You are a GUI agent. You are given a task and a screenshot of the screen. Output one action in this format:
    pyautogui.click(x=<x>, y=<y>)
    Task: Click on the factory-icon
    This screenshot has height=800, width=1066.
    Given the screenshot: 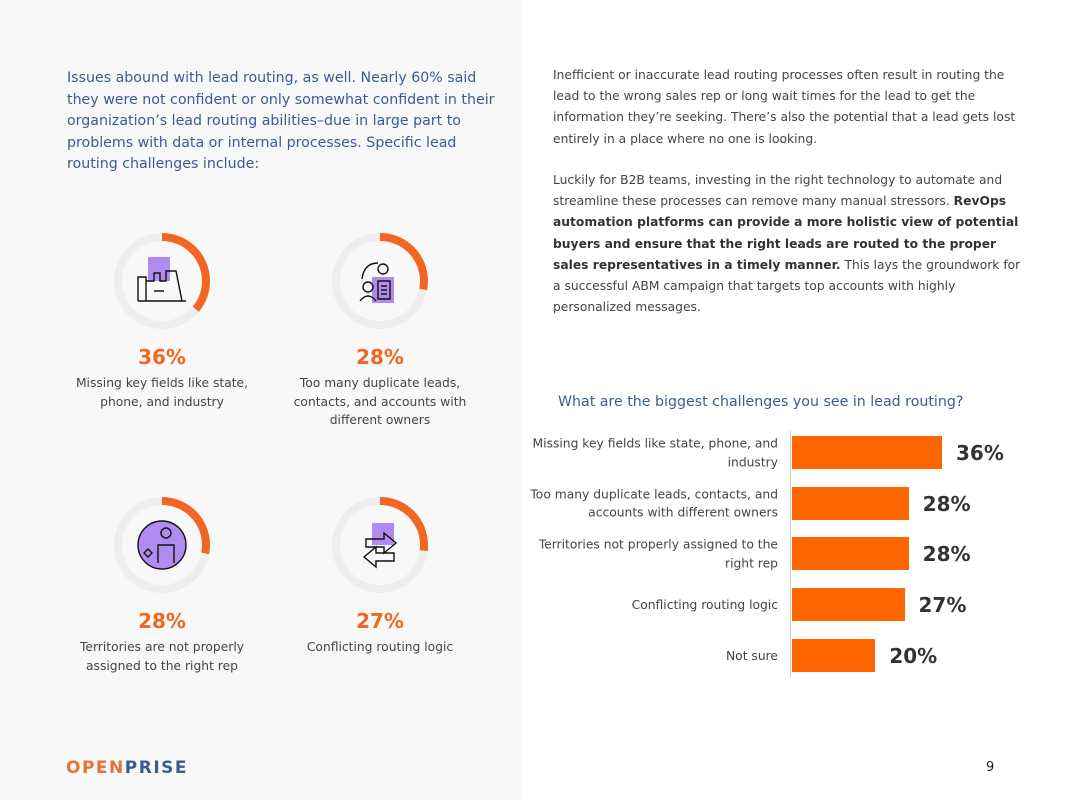 What is the action you would take?
    pyautogui.click(x=161, y=279)
    